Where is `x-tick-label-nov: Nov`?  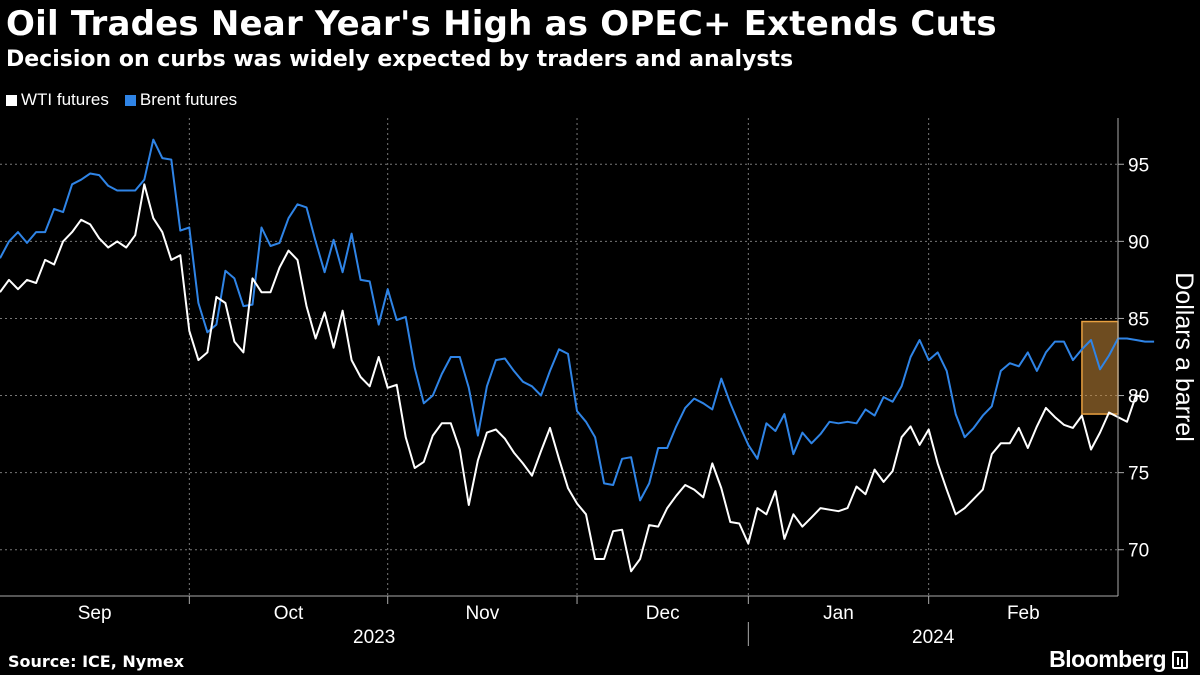 x-tick-label-nov: Nov is located at coordinates (482, 613).